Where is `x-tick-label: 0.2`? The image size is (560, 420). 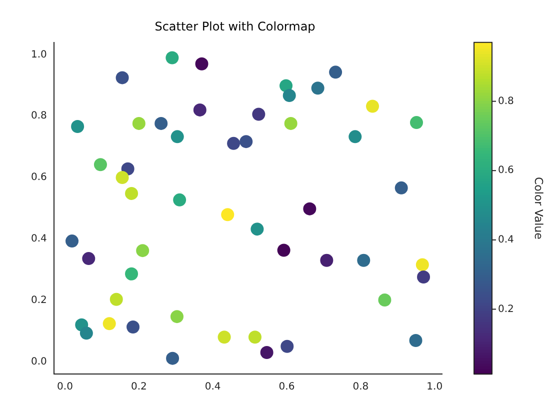
x-tick-label: 0.2 is located at coordinates (138, 387).